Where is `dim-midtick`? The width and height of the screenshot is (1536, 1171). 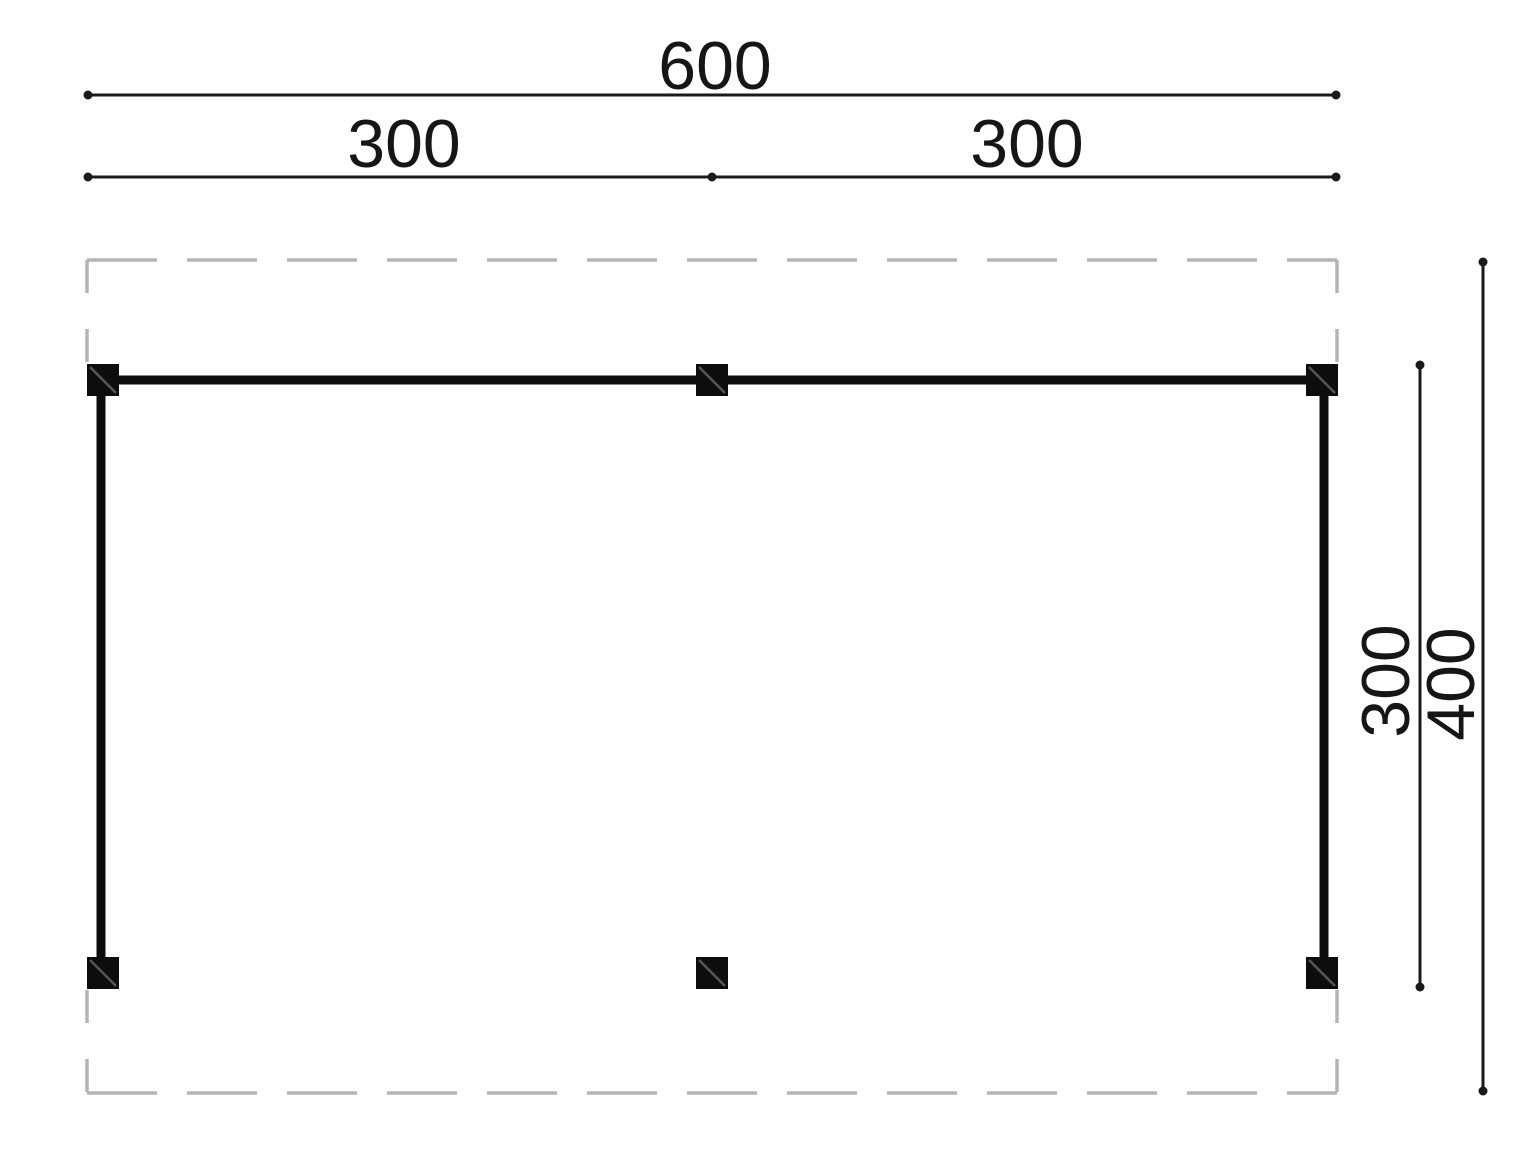
dim-midtick is located at coordinates (712, 177).